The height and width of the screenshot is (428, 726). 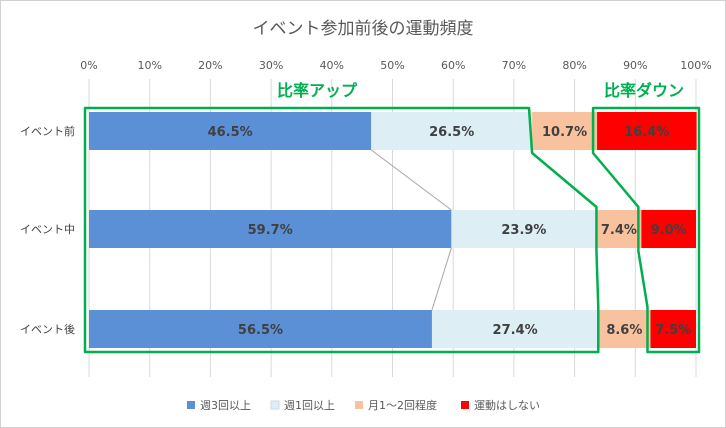 I want to click on highlight-ratio-down, so click(x=646, y=230).